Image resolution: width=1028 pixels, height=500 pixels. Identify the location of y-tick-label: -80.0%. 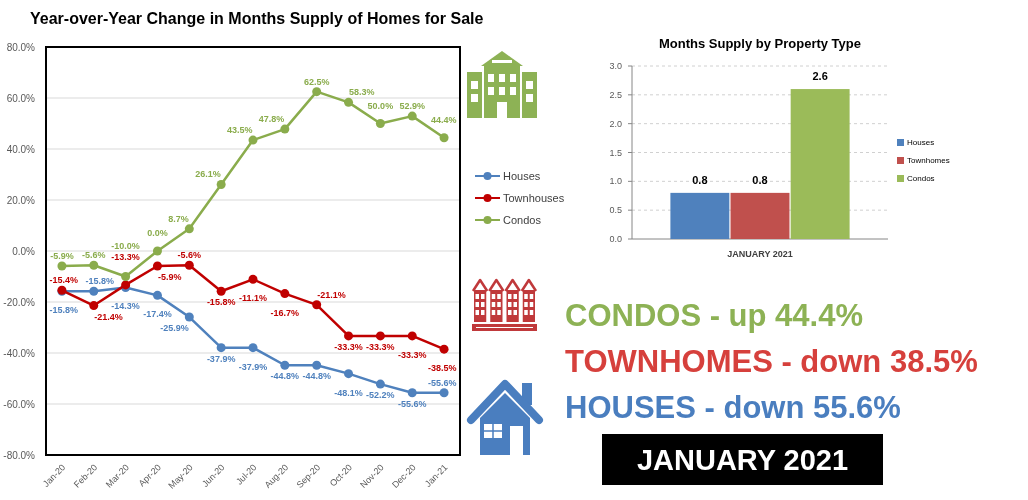
(19, 455).